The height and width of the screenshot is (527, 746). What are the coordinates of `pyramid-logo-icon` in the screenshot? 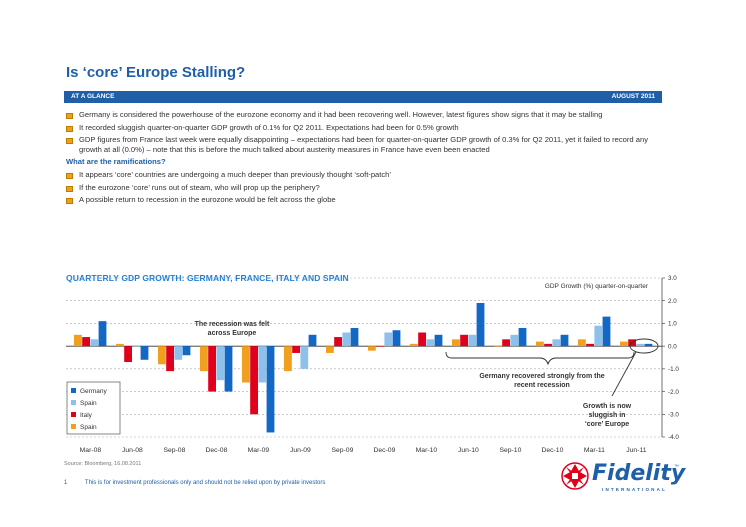 It's located at (575, 476).